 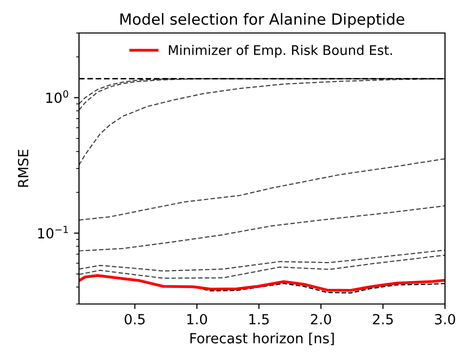 I want to click on x-axis-title: Forecast horizon [ns], so click(x=262, y=339).